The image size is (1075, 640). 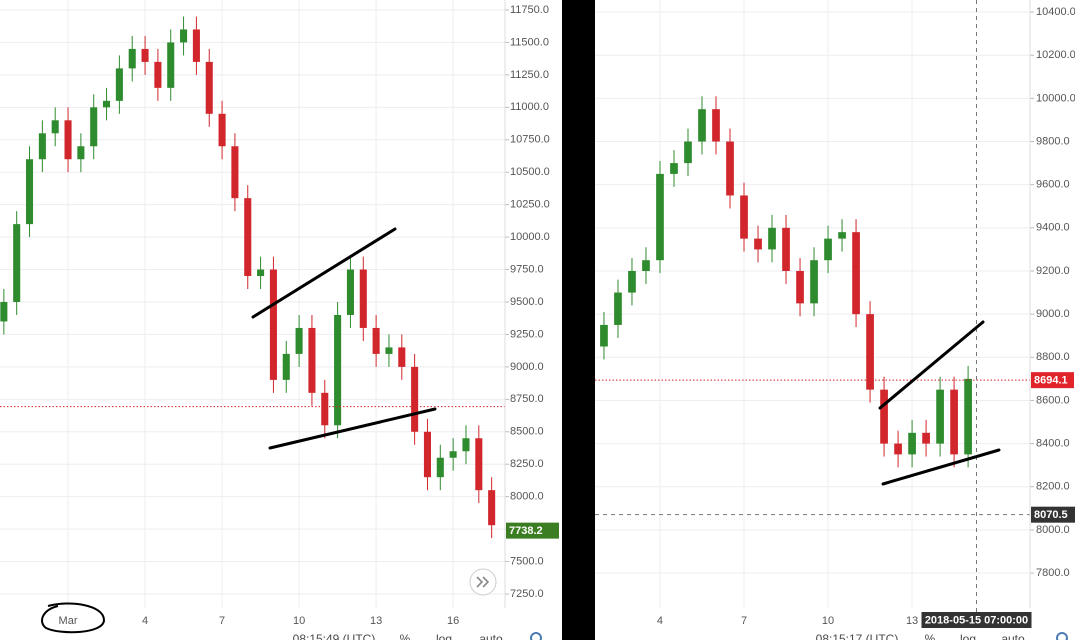 I want to click on price-label: 7738.2, so click(x=526, y=531).